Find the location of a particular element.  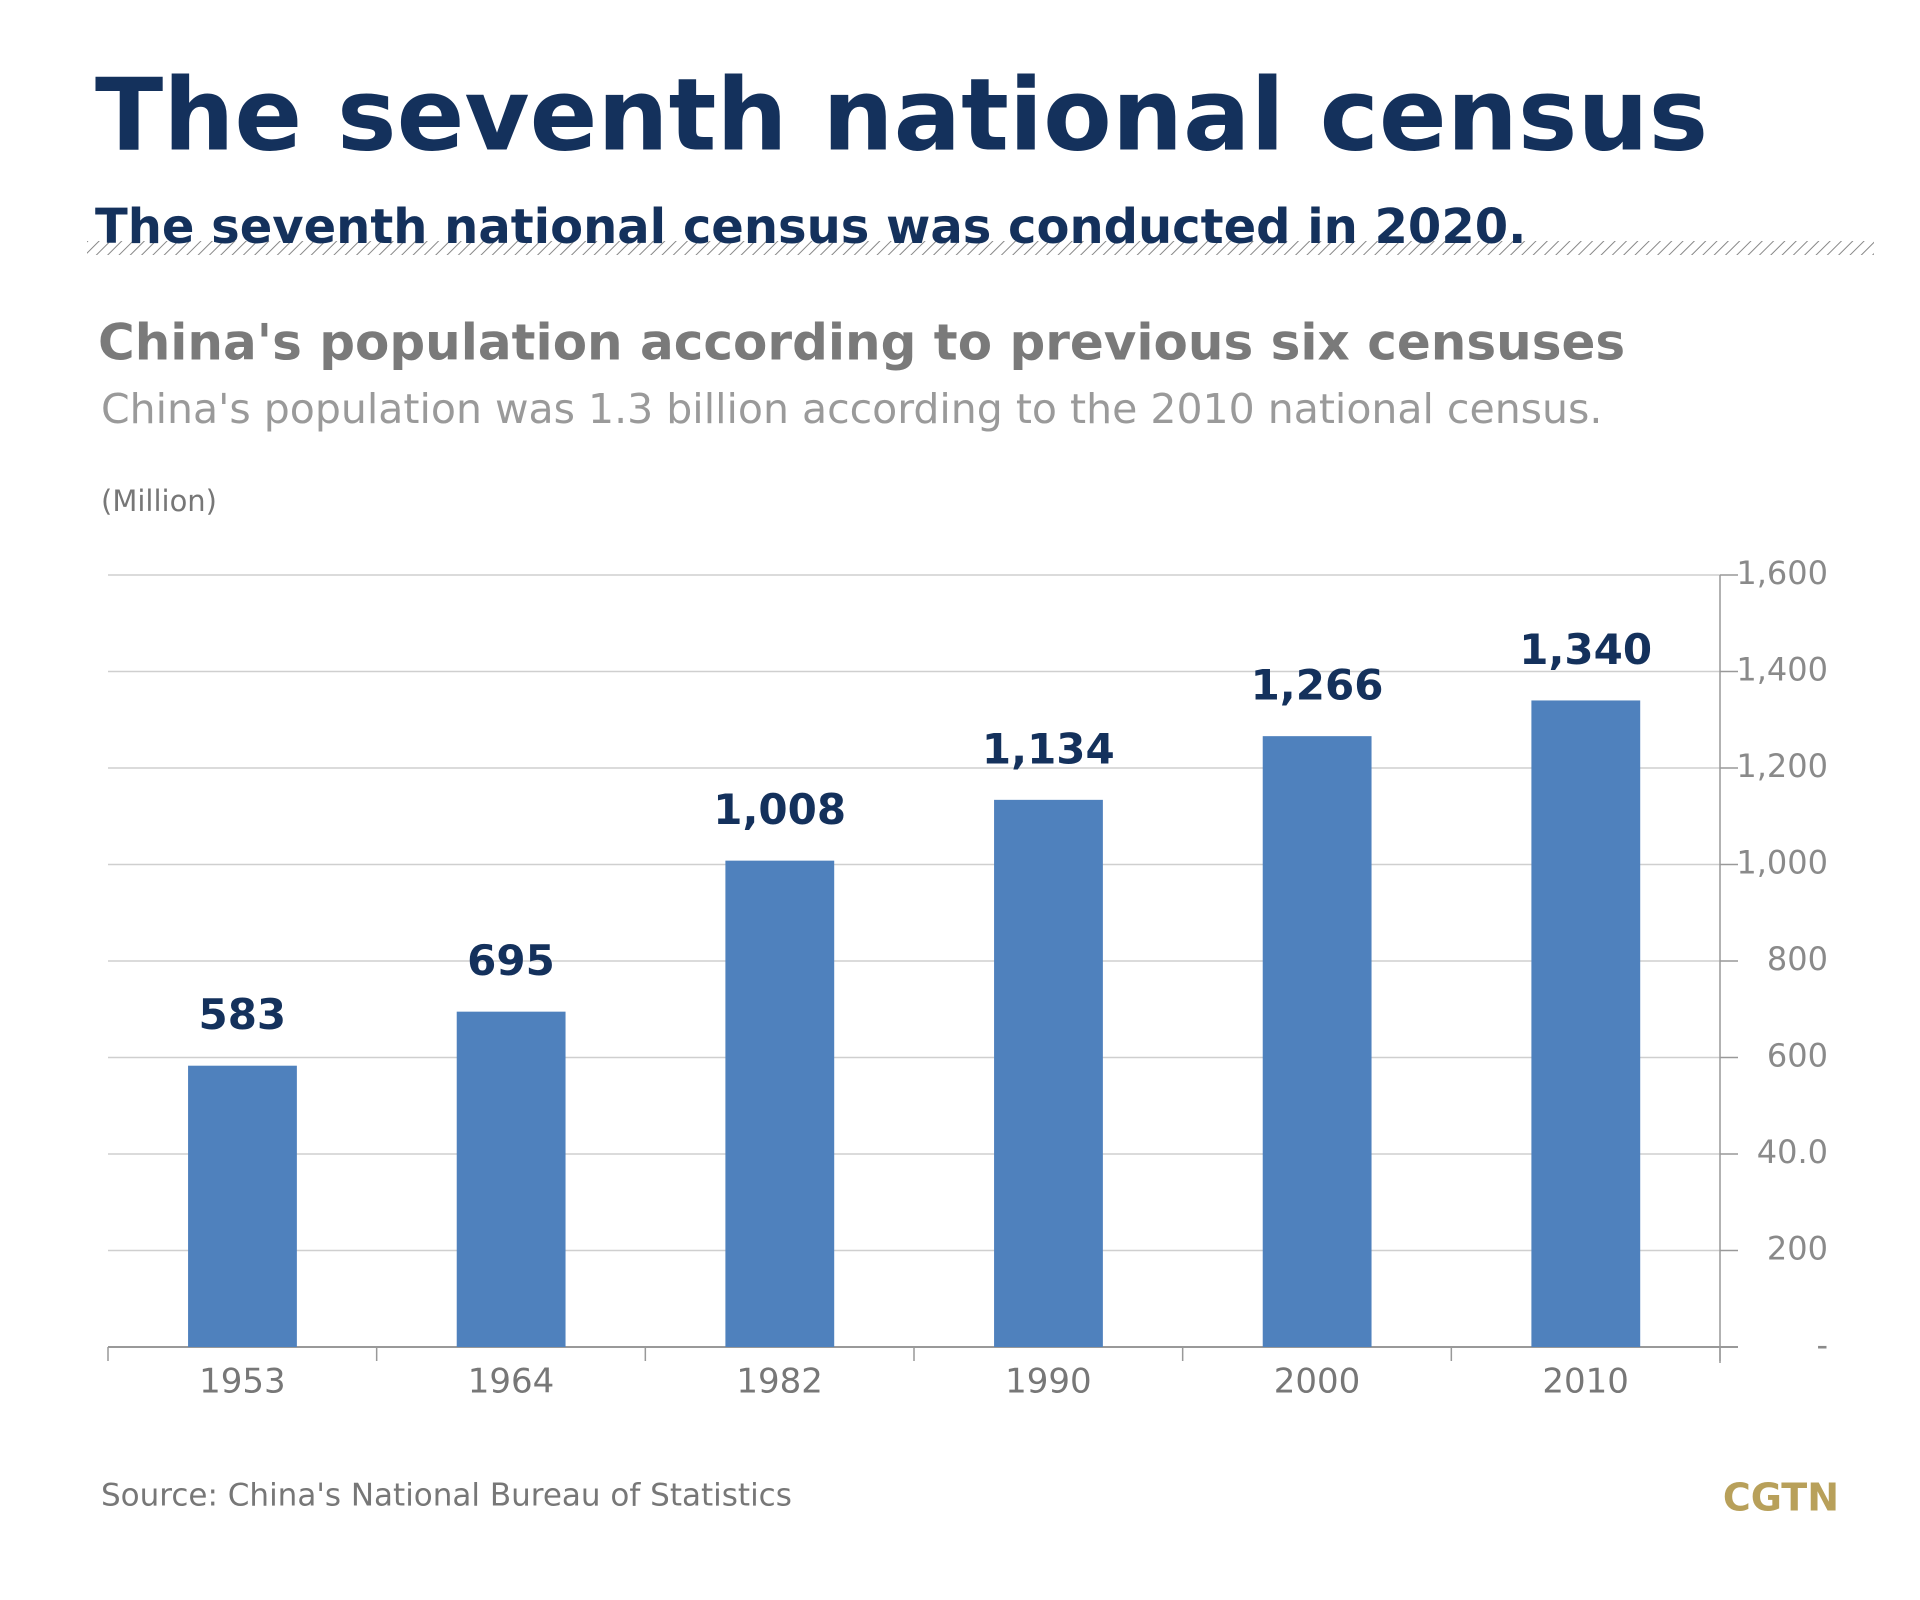

hatched-rule is located at coordinates (980, 248).